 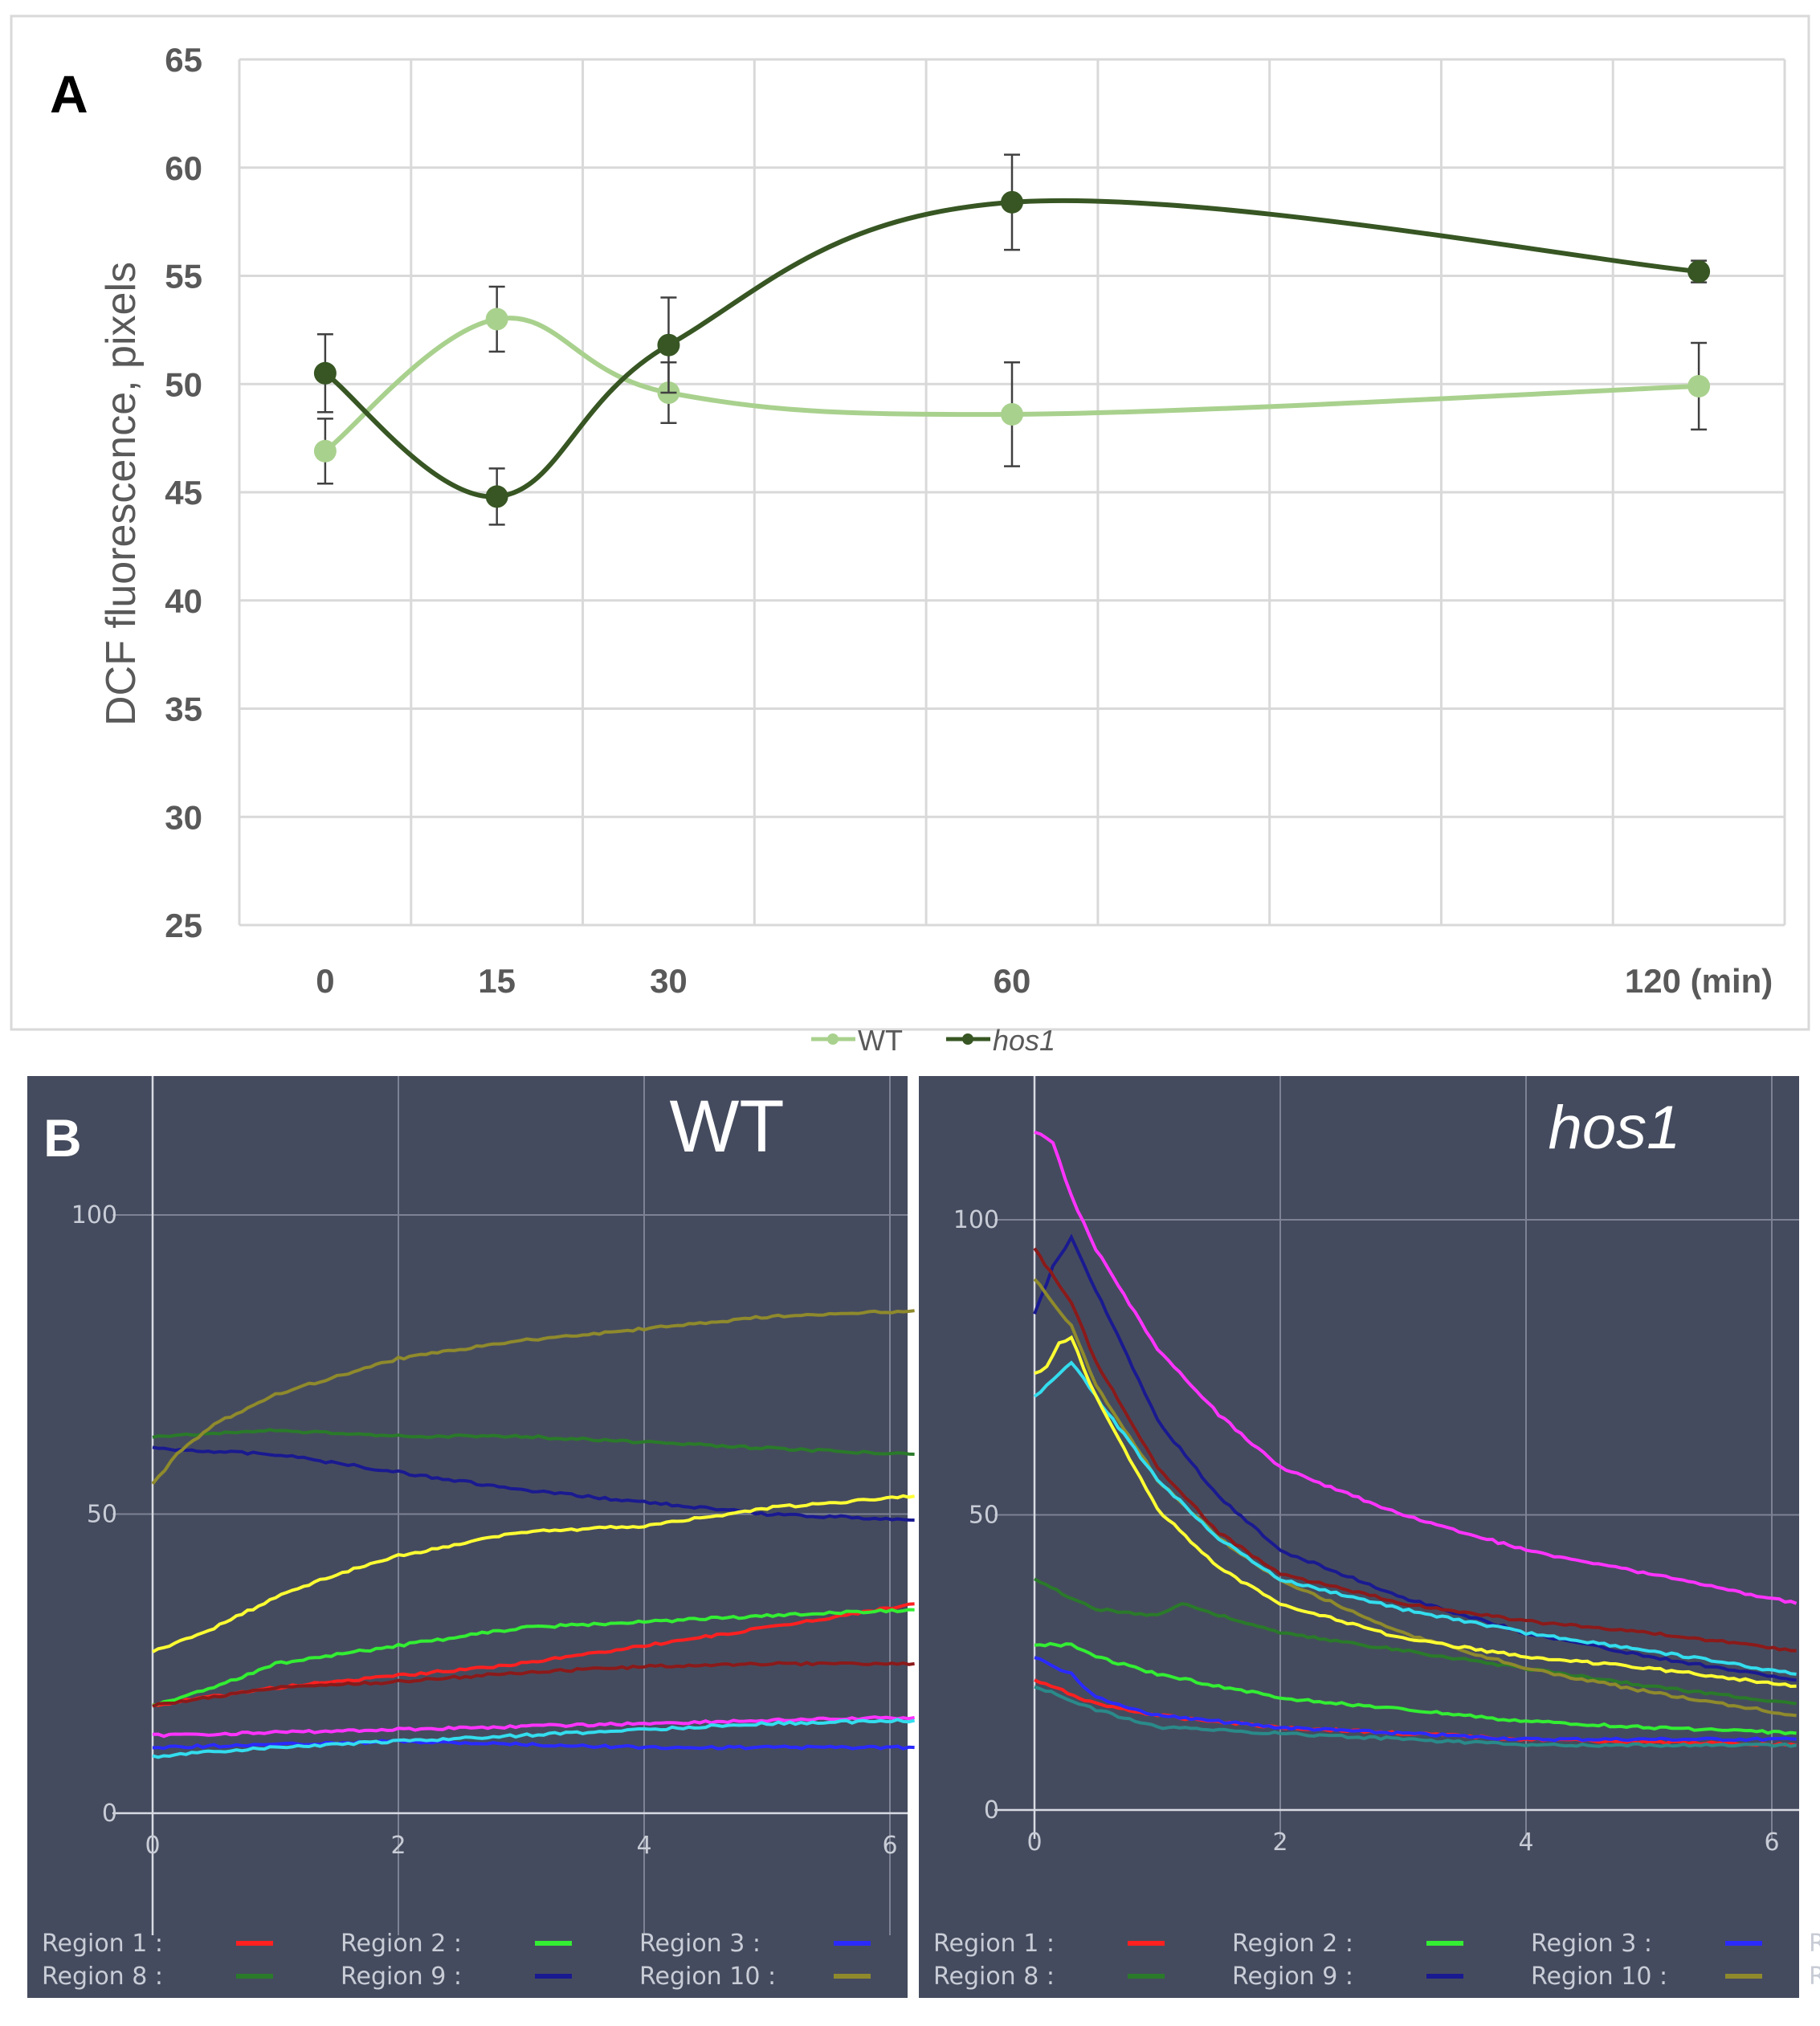 What do you see at coordinates (184, 709) in the screenshot?
I see `panel-a-y-tick-label: 35` at bounding box center [184, 709].